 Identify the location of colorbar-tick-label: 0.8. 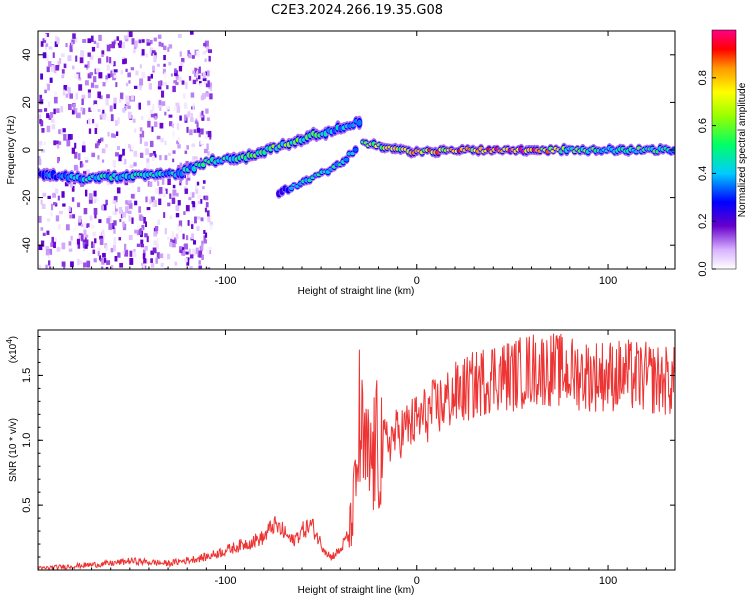
(703, 77).